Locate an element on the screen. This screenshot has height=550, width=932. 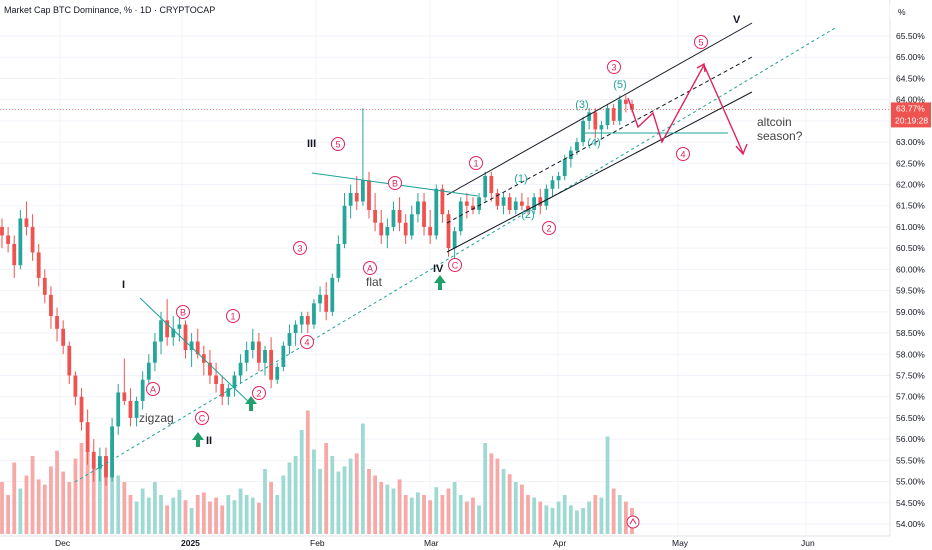
y-tick-label: 58.50% is located at coordinates (910, 333).